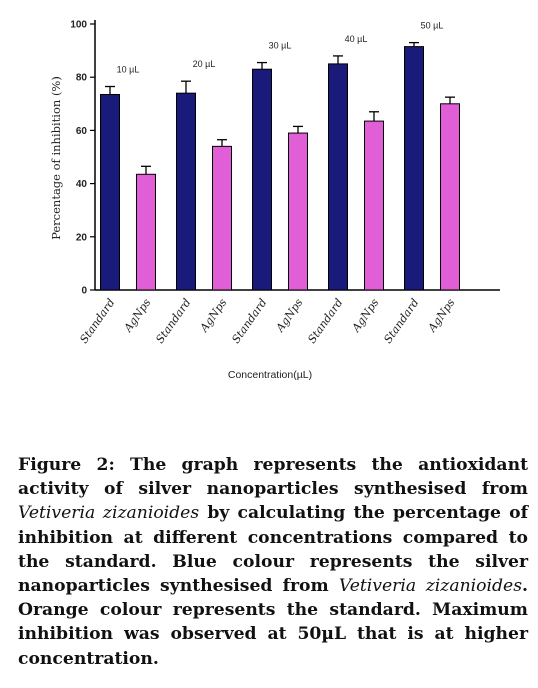 The width and height of the screenshot is (538, 688). I want to click on y-tick-label: 100, so click(78, 25).